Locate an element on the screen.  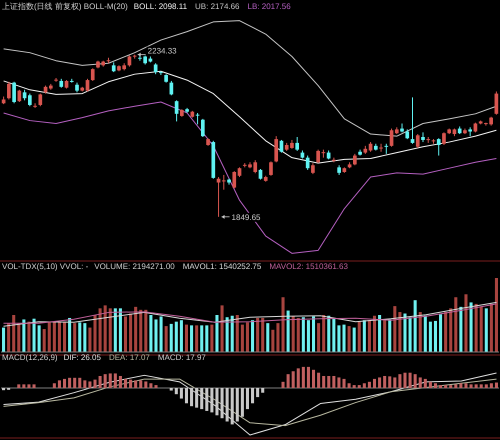
text: MAVOL2: 1510361.63 is located at coordinates (308, 266).